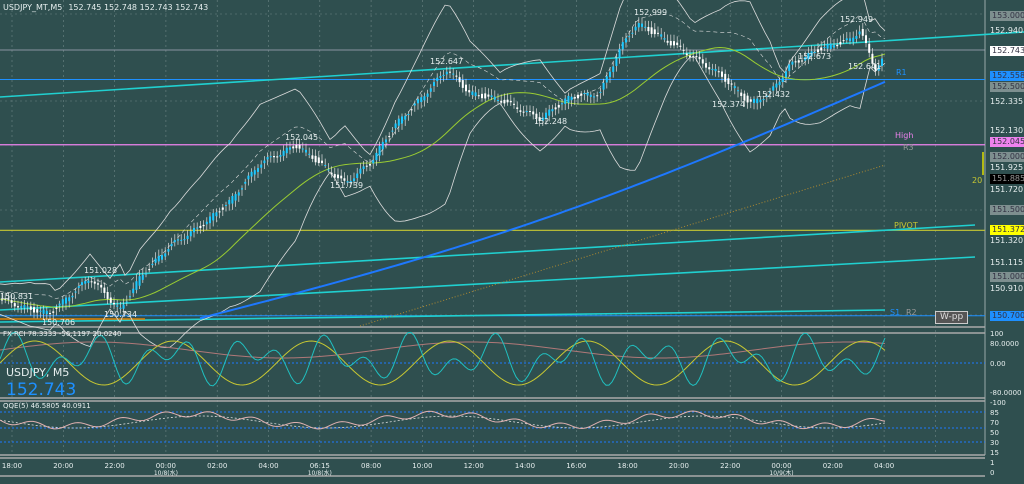 The image size is (1024, 484). I want to click on chart-annotation: 152.248, so click(551, 121).